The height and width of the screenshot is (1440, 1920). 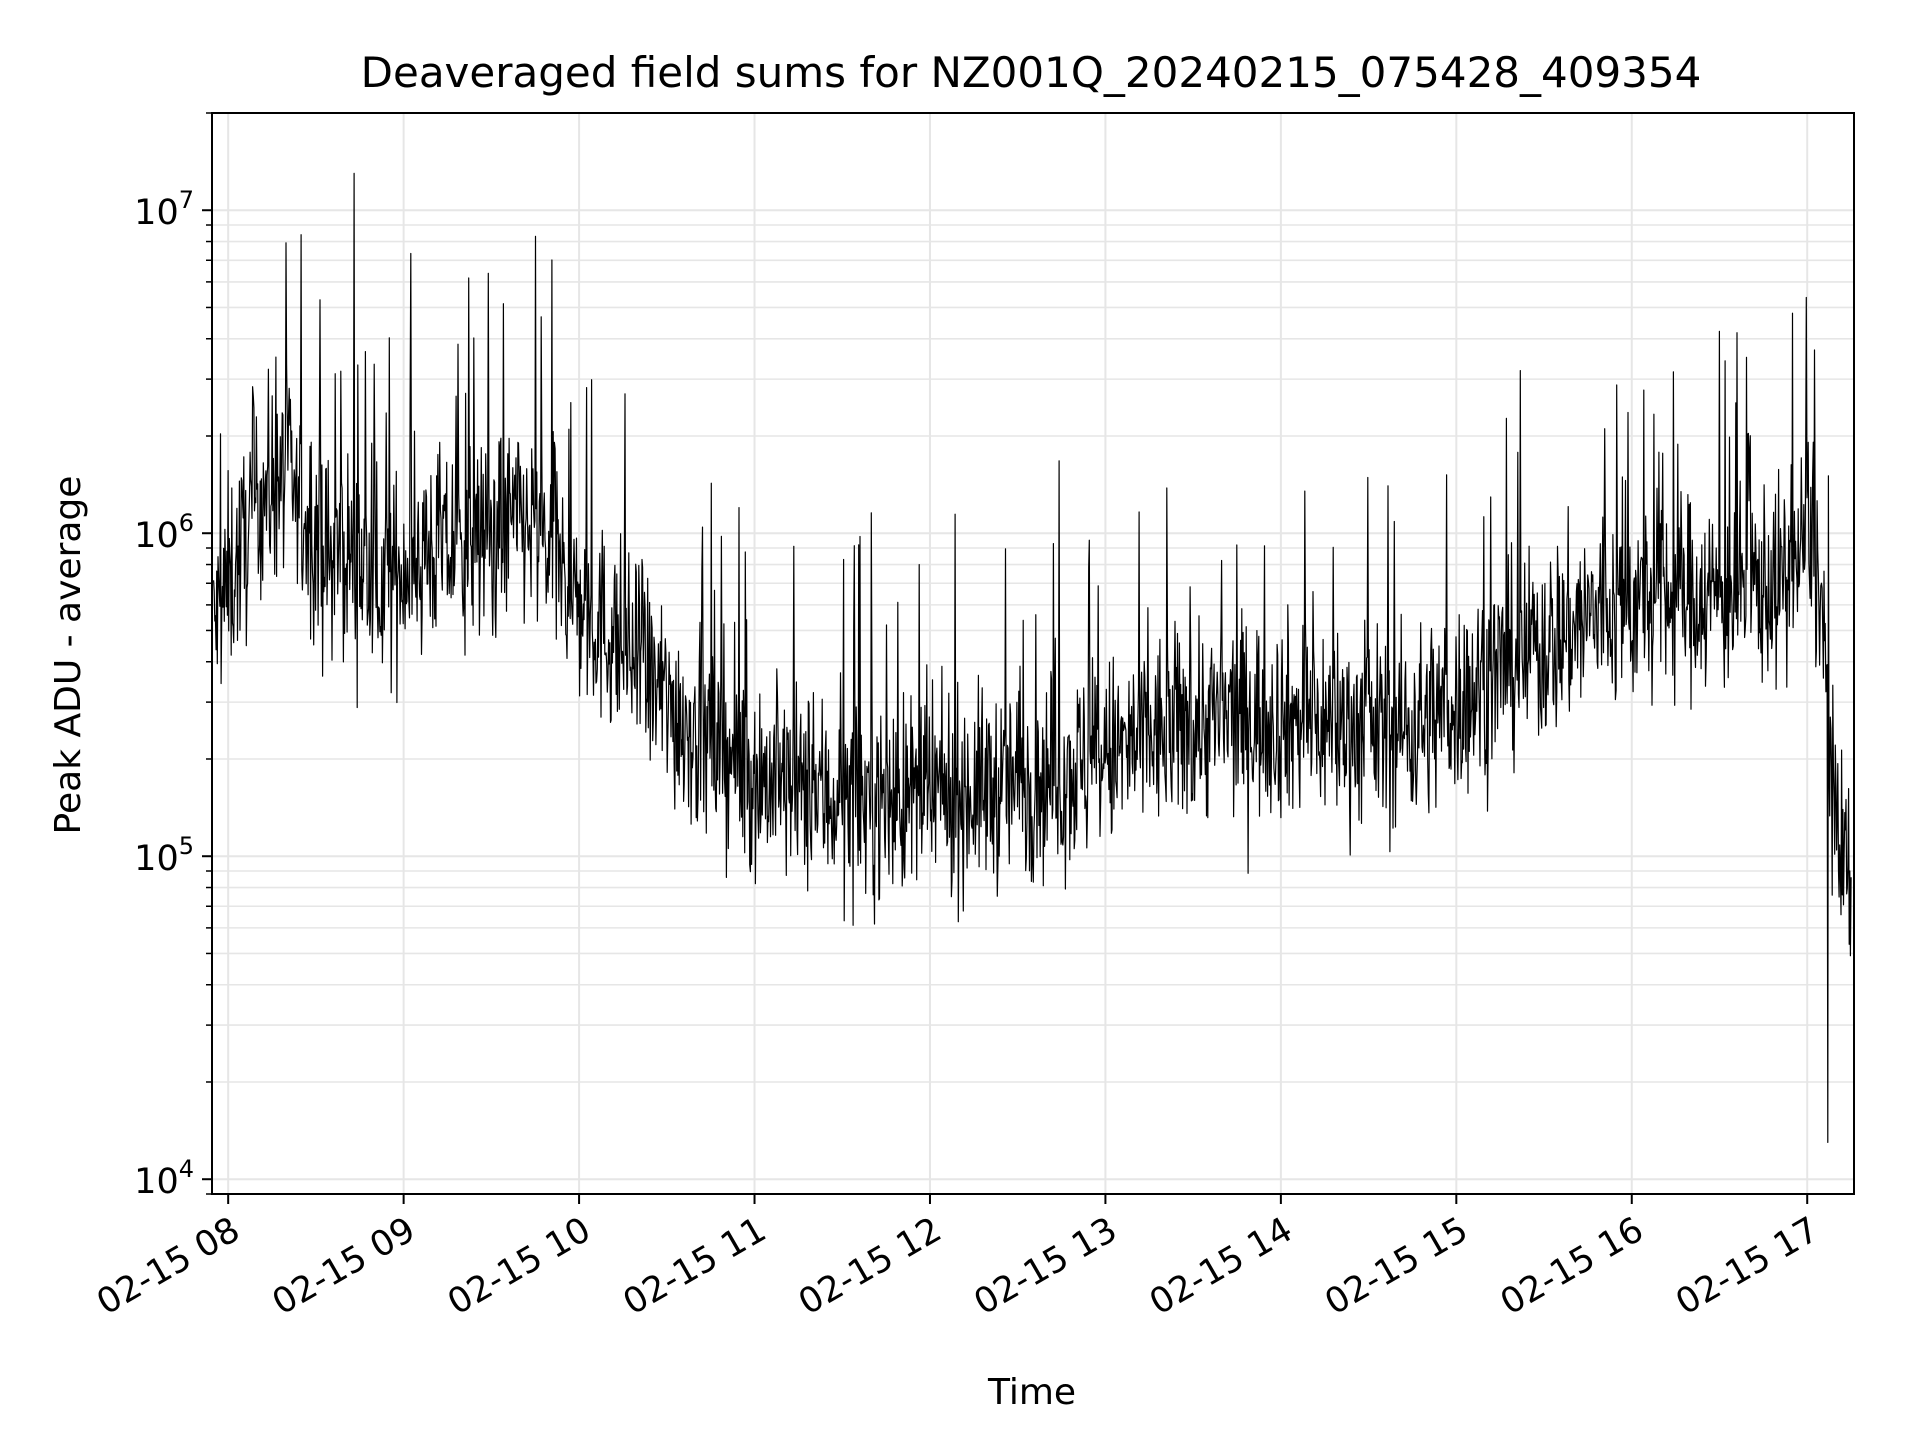 I want to click on x-axis-label: Time, so click(x=1031, y=1392).